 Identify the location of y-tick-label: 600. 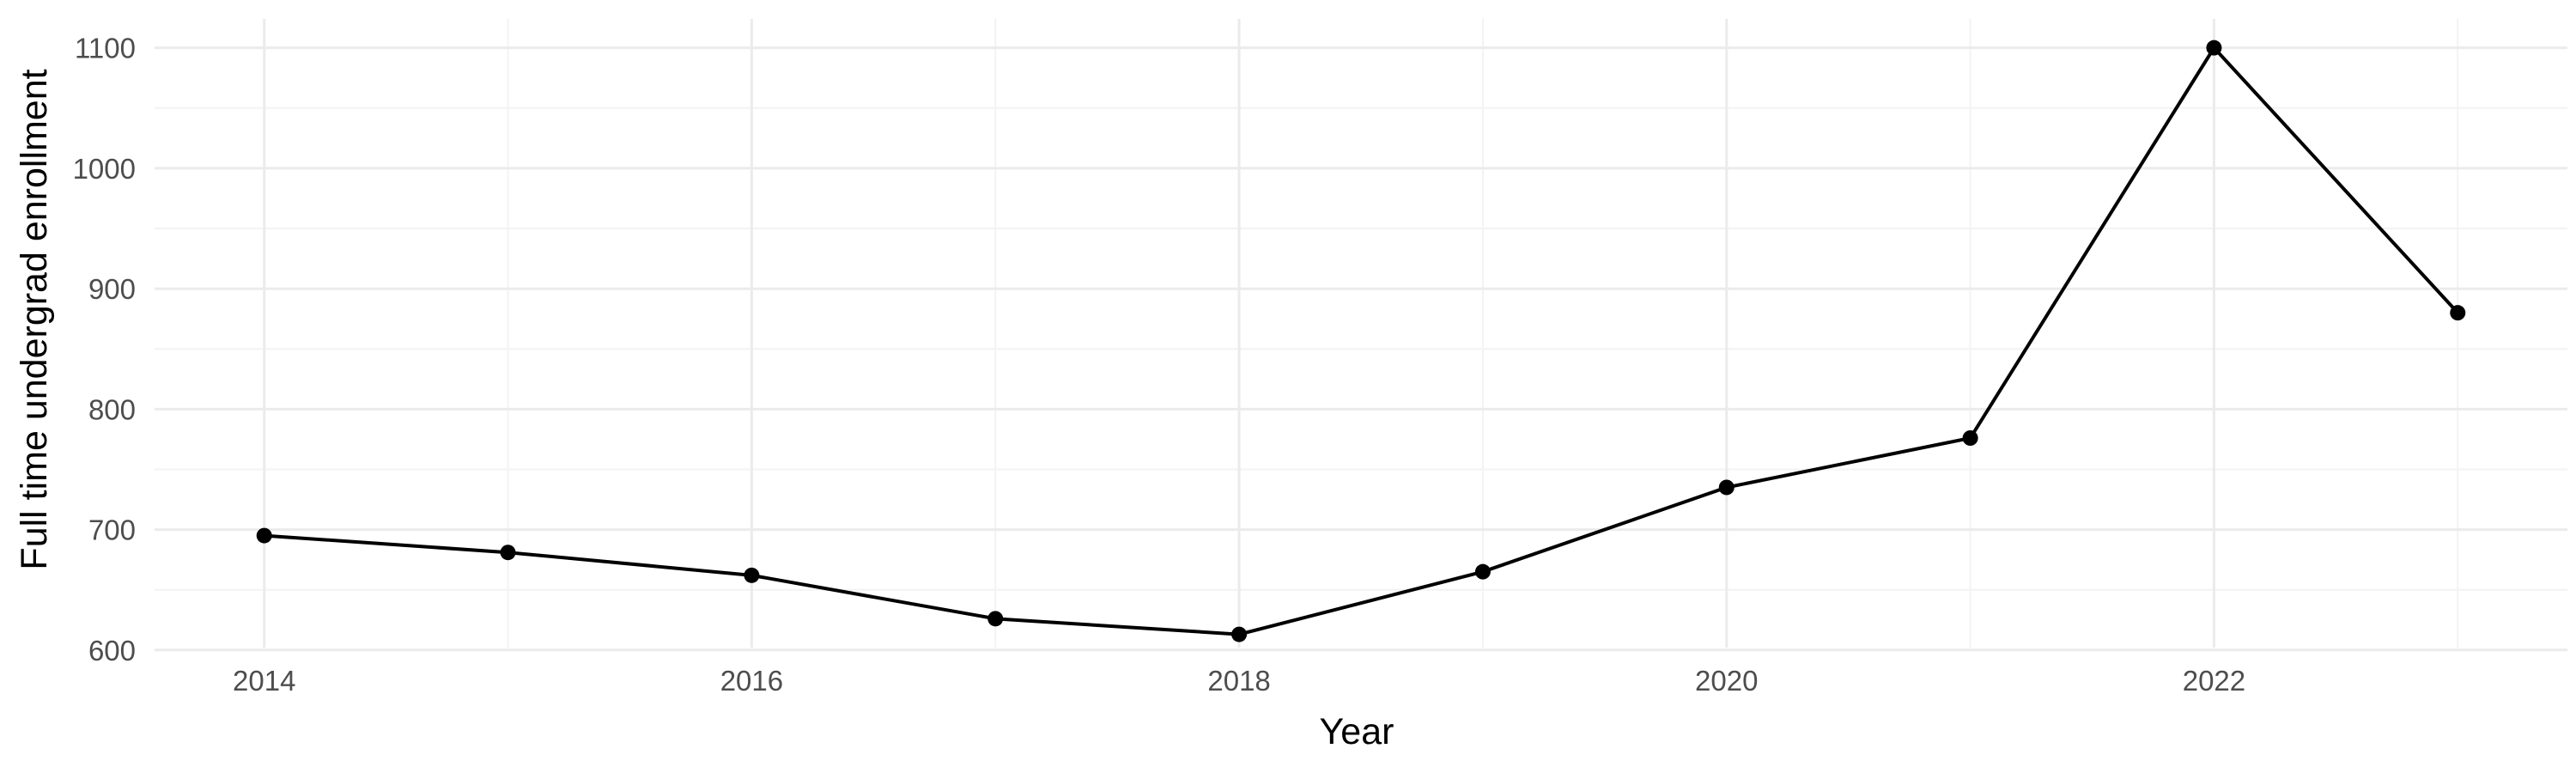
(112, 650).